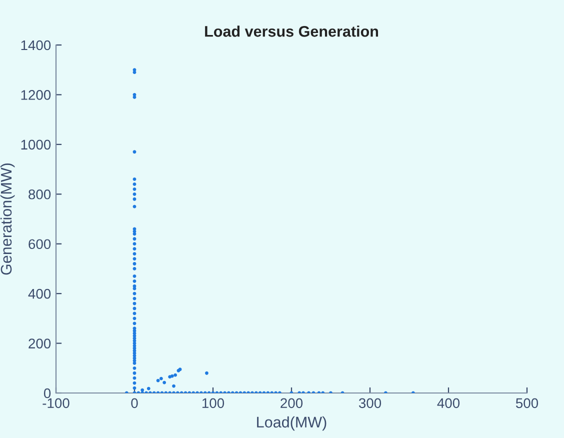 This screenshot has height=438, width=564. What do you see at coordinates (36, 95) in the screenshot?
I see `y-tick-label: 1200` at bounding box center [36, 95].